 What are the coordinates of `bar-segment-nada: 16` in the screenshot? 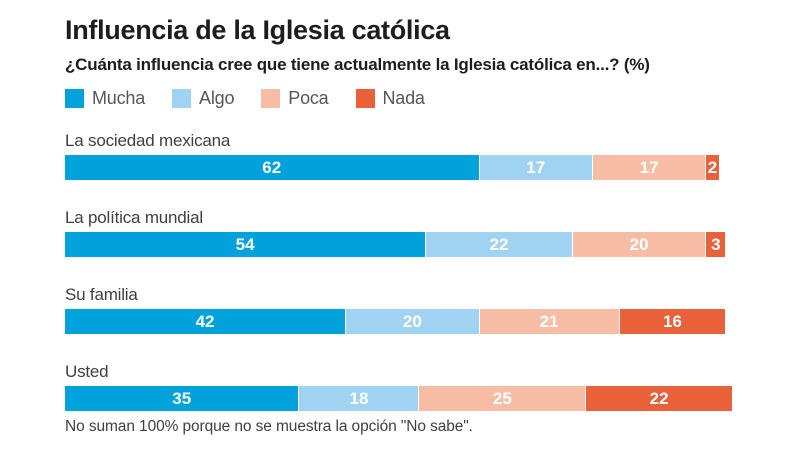 It's located at (672, 322).